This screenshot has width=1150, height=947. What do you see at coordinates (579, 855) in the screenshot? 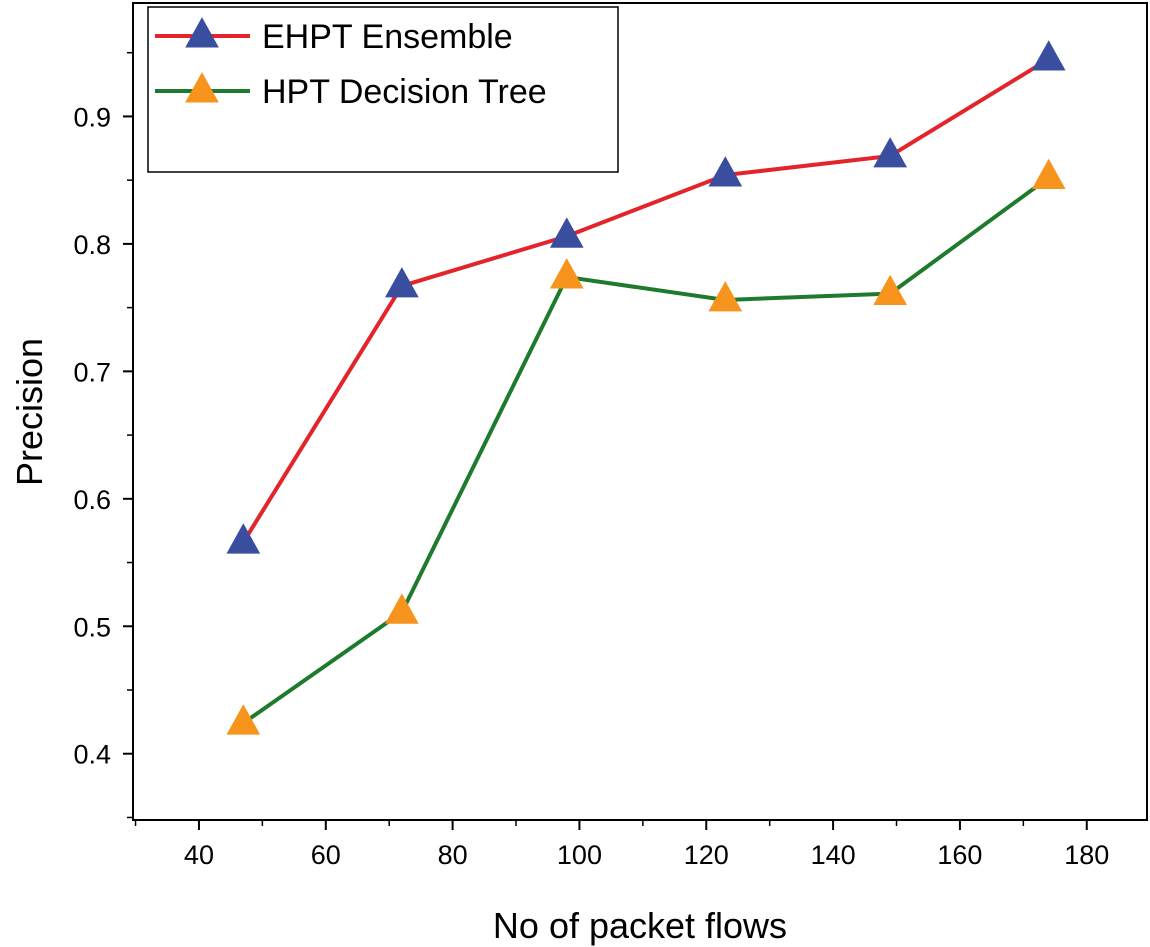
I see `x-tick-label: 100` at bounding box center [579, 855].